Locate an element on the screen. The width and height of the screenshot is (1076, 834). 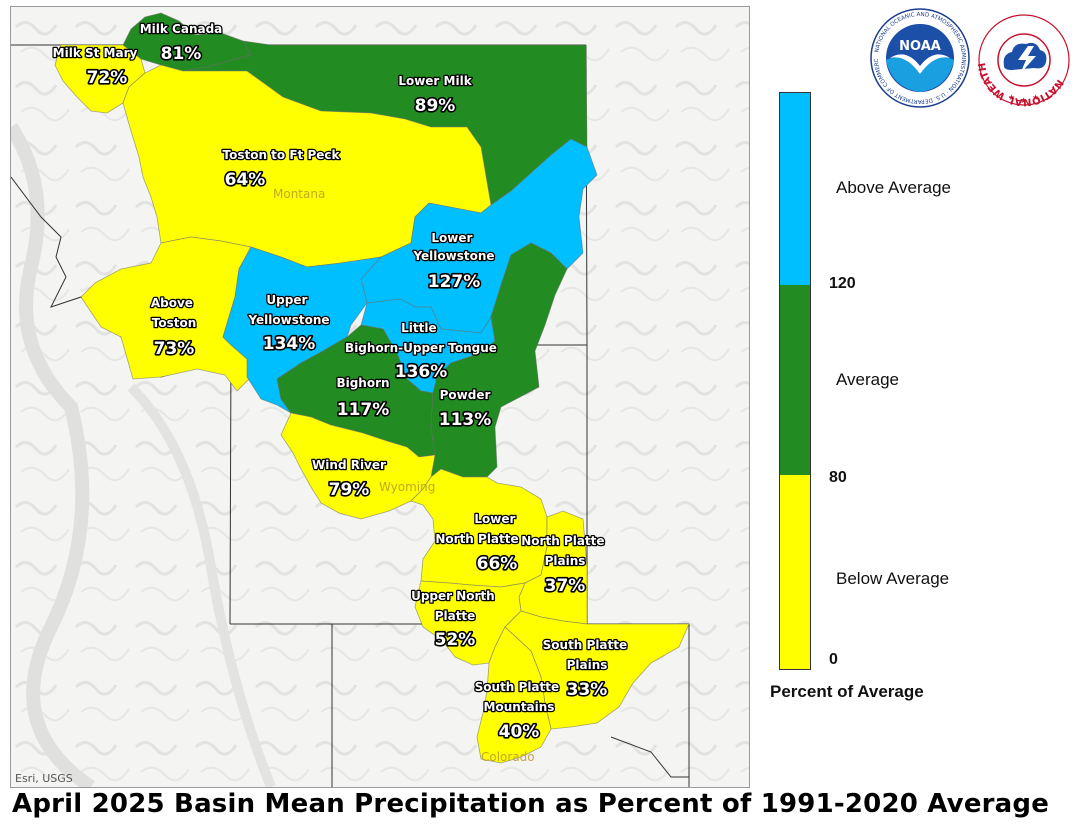
basin-percent: 113% is located at coordinates (465, 420).